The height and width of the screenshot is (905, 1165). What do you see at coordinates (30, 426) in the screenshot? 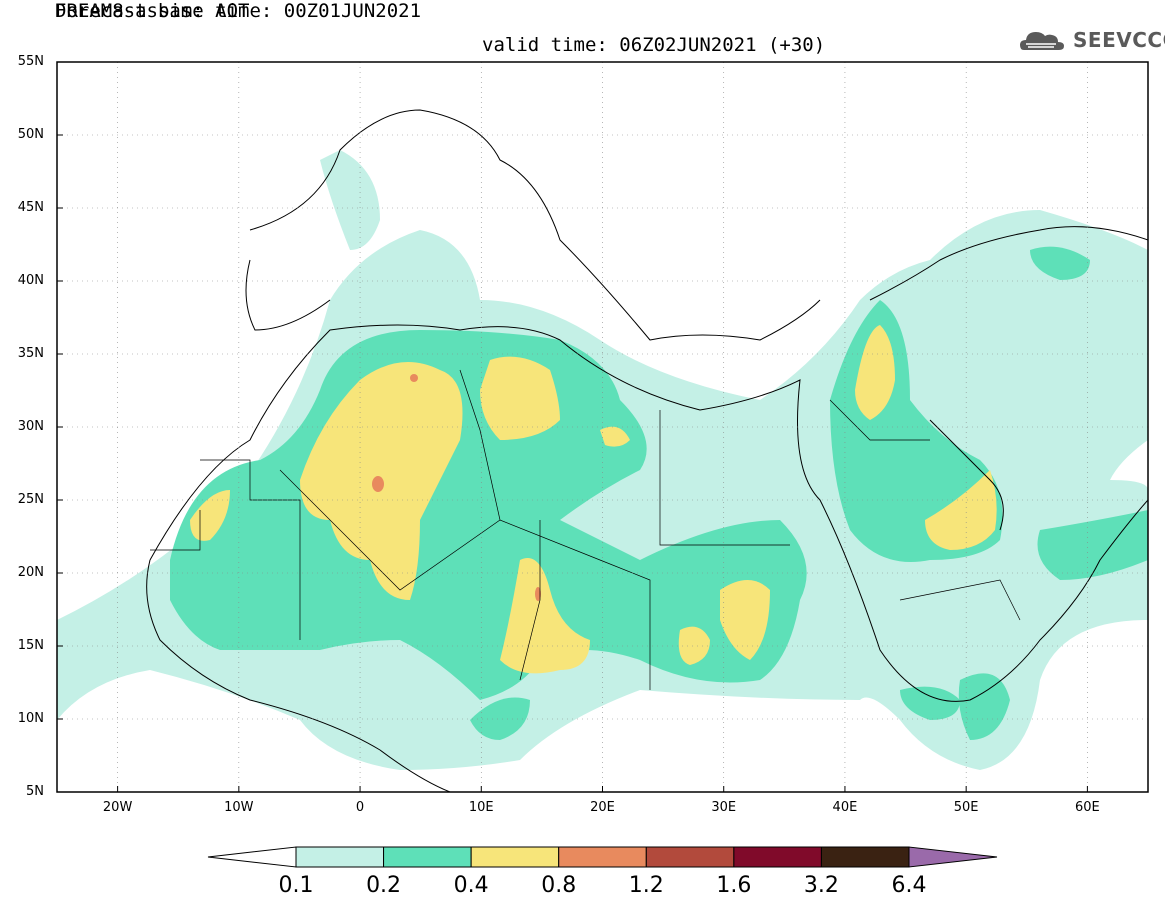
I see `lat-label: 30N` at bounding box center [30, 426].